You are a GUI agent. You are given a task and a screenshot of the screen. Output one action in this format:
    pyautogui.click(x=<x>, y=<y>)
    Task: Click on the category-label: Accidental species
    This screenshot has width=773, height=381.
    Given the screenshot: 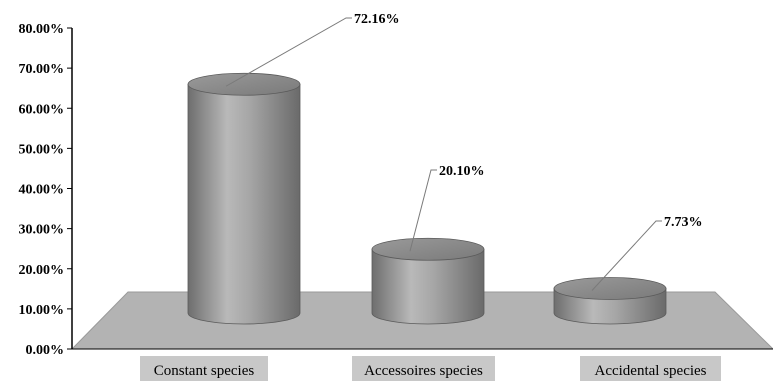 What is the action you would take?
    pyautogui.click(x=650, y=371)
    